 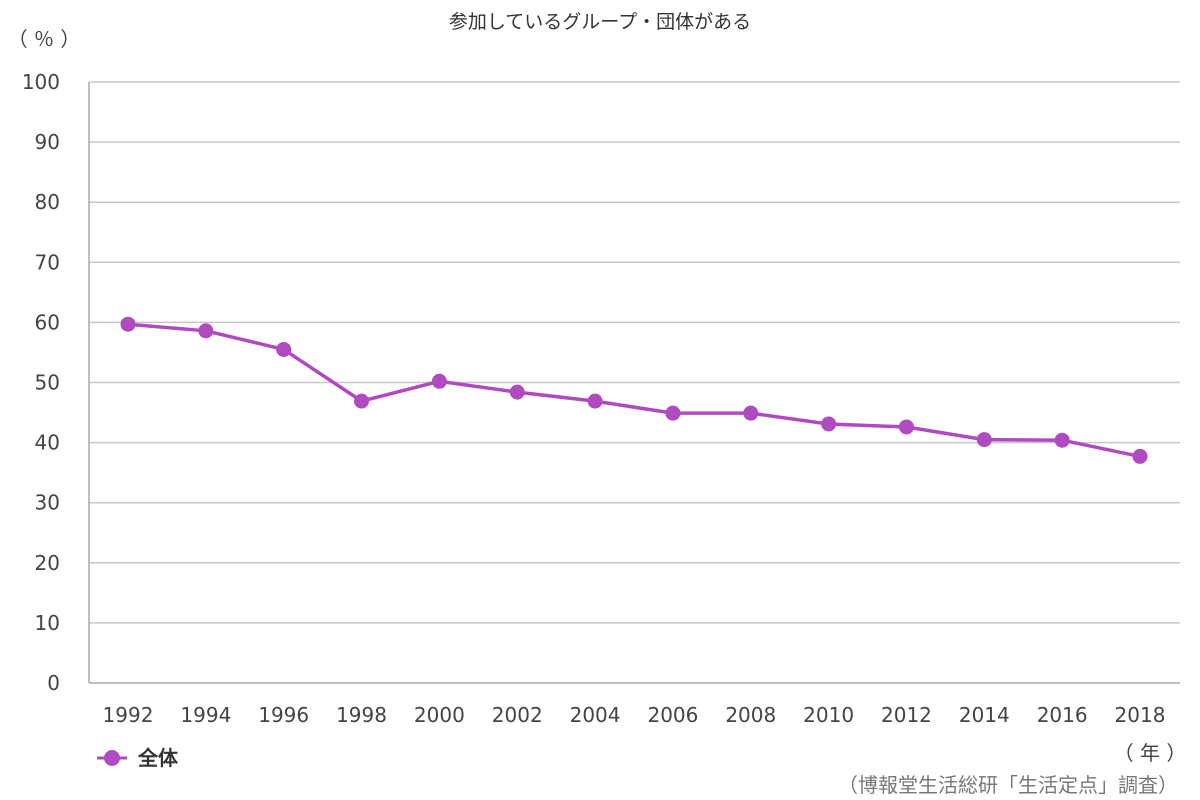 What do you see at coordinates (47, 142) in the screenshot?
I see `y-tick-label: 90` at bounding box center [47, 142].